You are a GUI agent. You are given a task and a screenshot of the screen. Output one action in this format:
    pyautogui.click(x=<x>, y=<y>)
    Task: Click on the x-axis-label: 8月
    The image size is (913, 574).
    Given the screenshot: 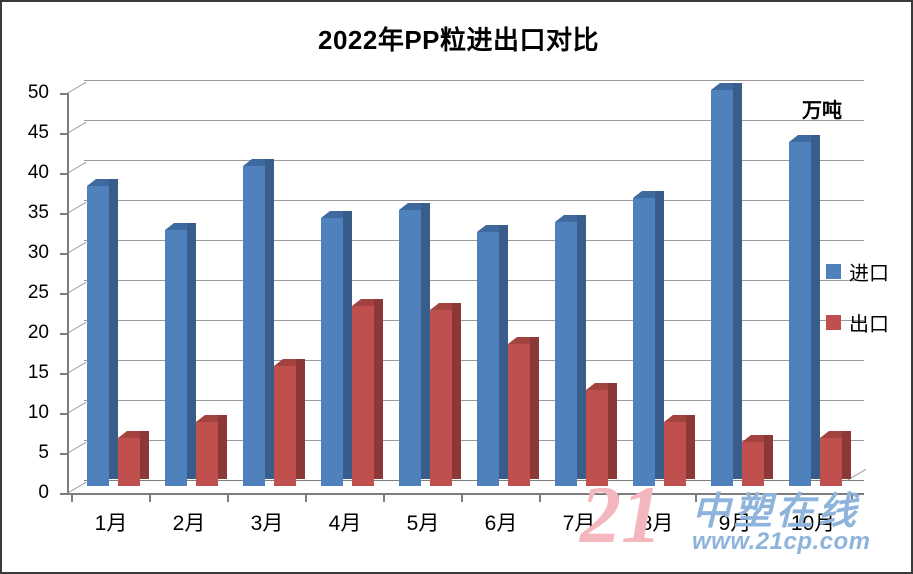 What is the action you would take?
    pyautogui.click(x=657, y=523)
    